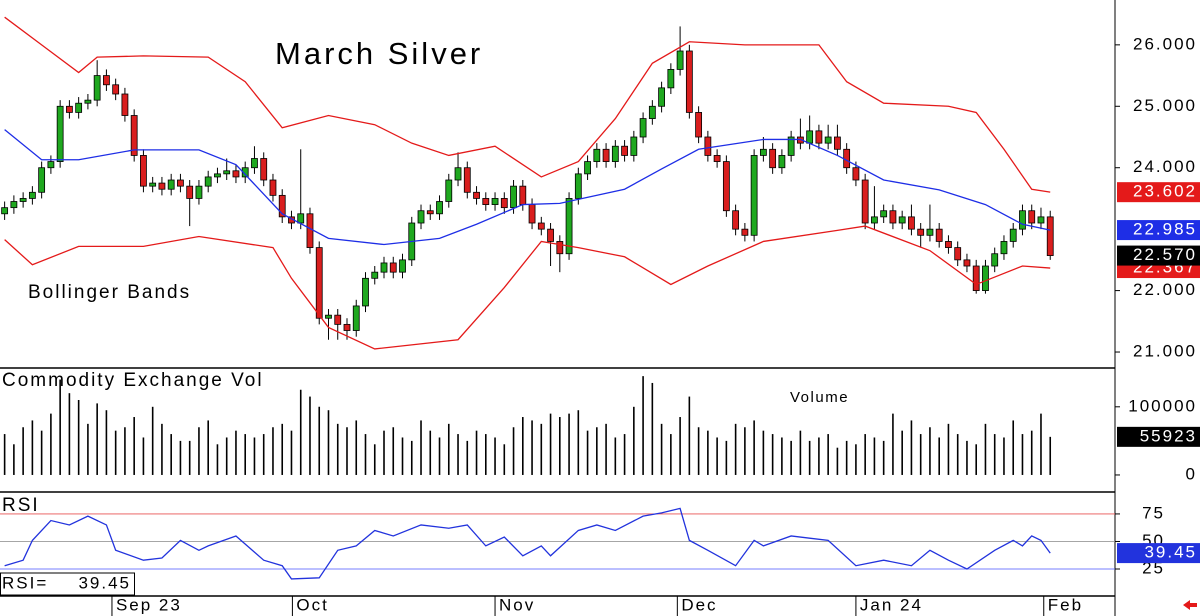 This screenshot has height=616, width=1200. What do you see at coordinates (1165, 289) in the screenshot?
I see `y-tick-label: 22.000` at bounding box center [1165, 289].